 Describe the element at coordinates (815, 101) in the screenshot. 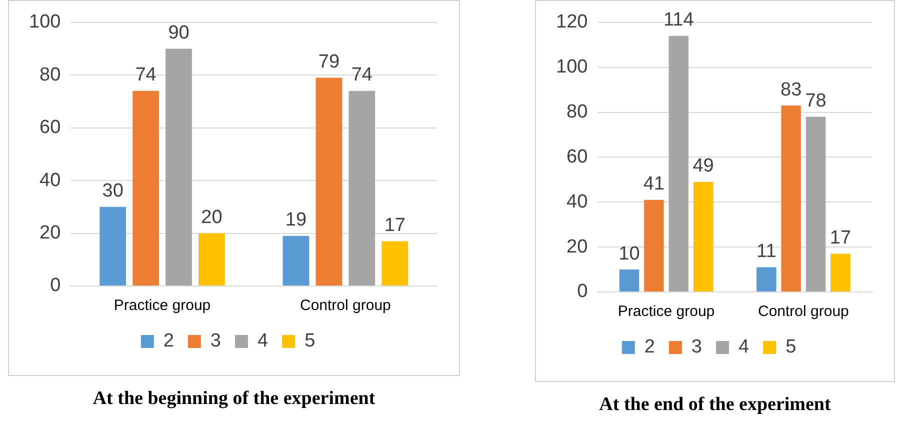

I see `data-label: 78` at that location.